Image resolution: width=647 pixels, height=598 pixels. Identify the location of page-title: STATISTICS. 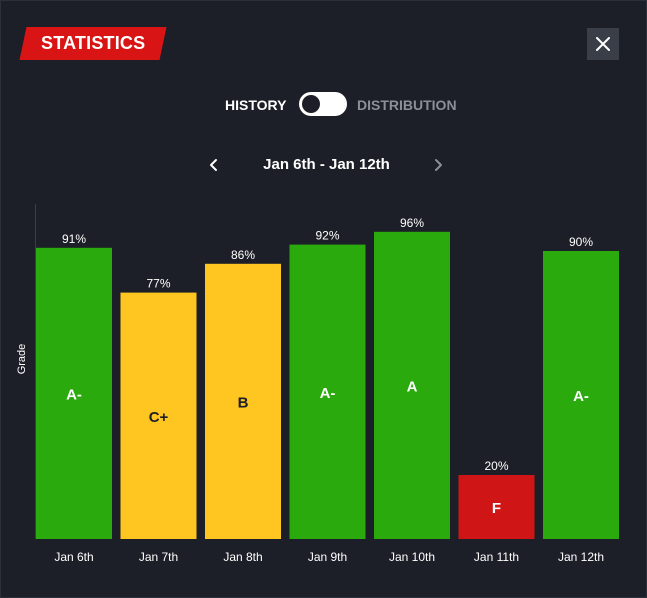
(93, 43).